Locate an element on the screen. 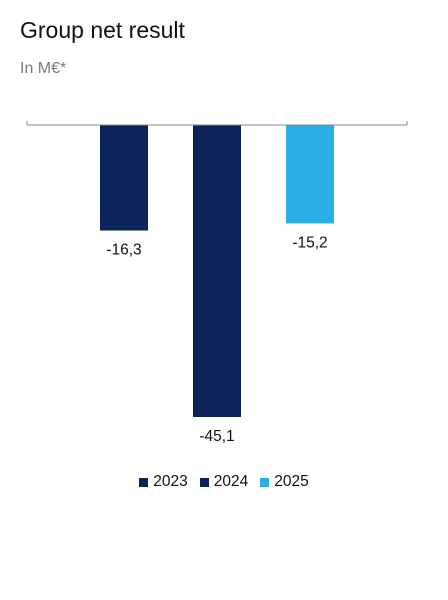 This screenshot has width=448, height=600. legend-item-2024: 2024 is located at coordinates (224, 482).